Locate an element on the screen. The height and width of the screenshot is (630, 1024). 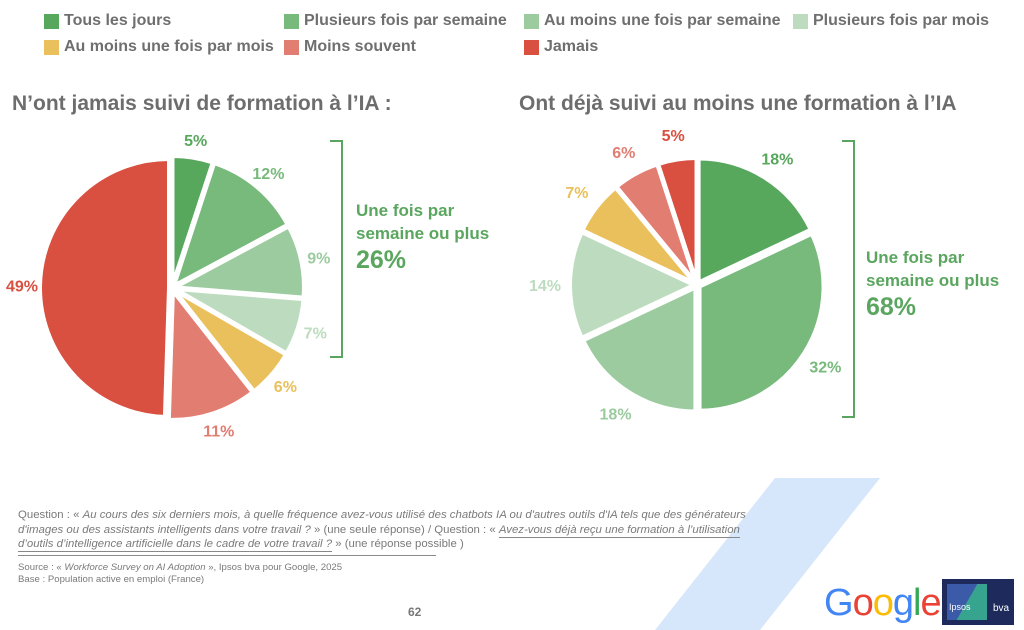
pie-data-label: 12% is located at coordinates (268, 174).